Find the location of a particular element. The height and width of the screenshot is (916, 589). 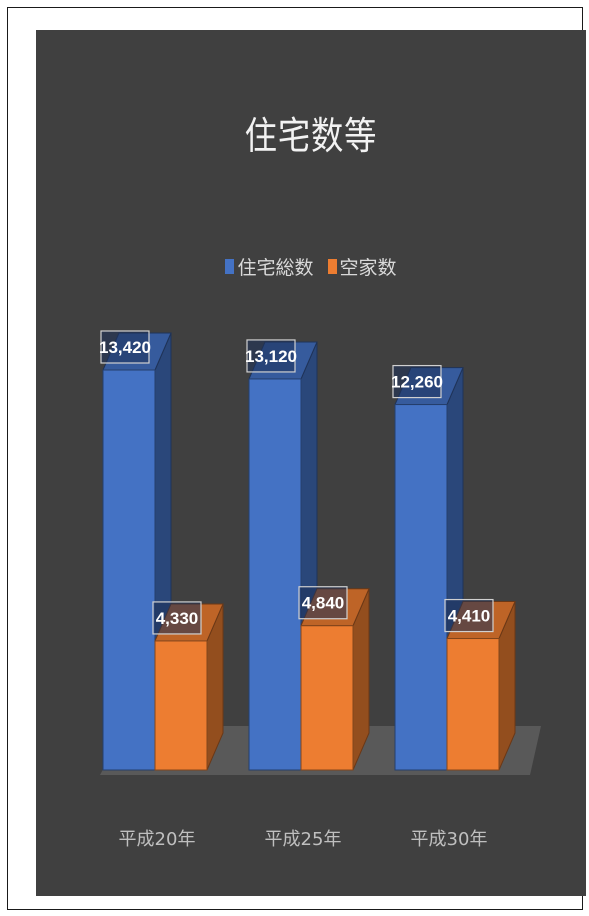

legend-item-series-1: 住宅総数 is located at coordinates (269, 266).